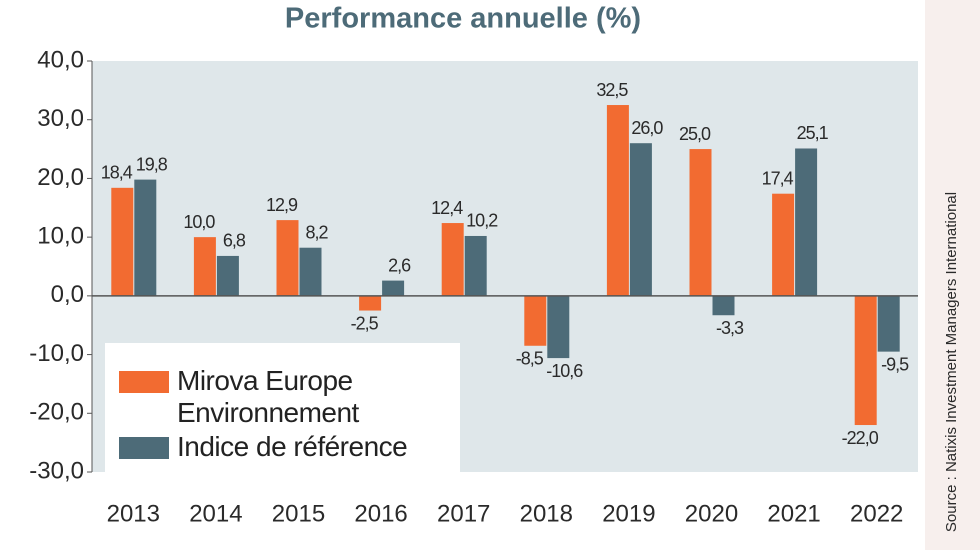  I want to click on x-tick-label: 2017, so click(463, 513).